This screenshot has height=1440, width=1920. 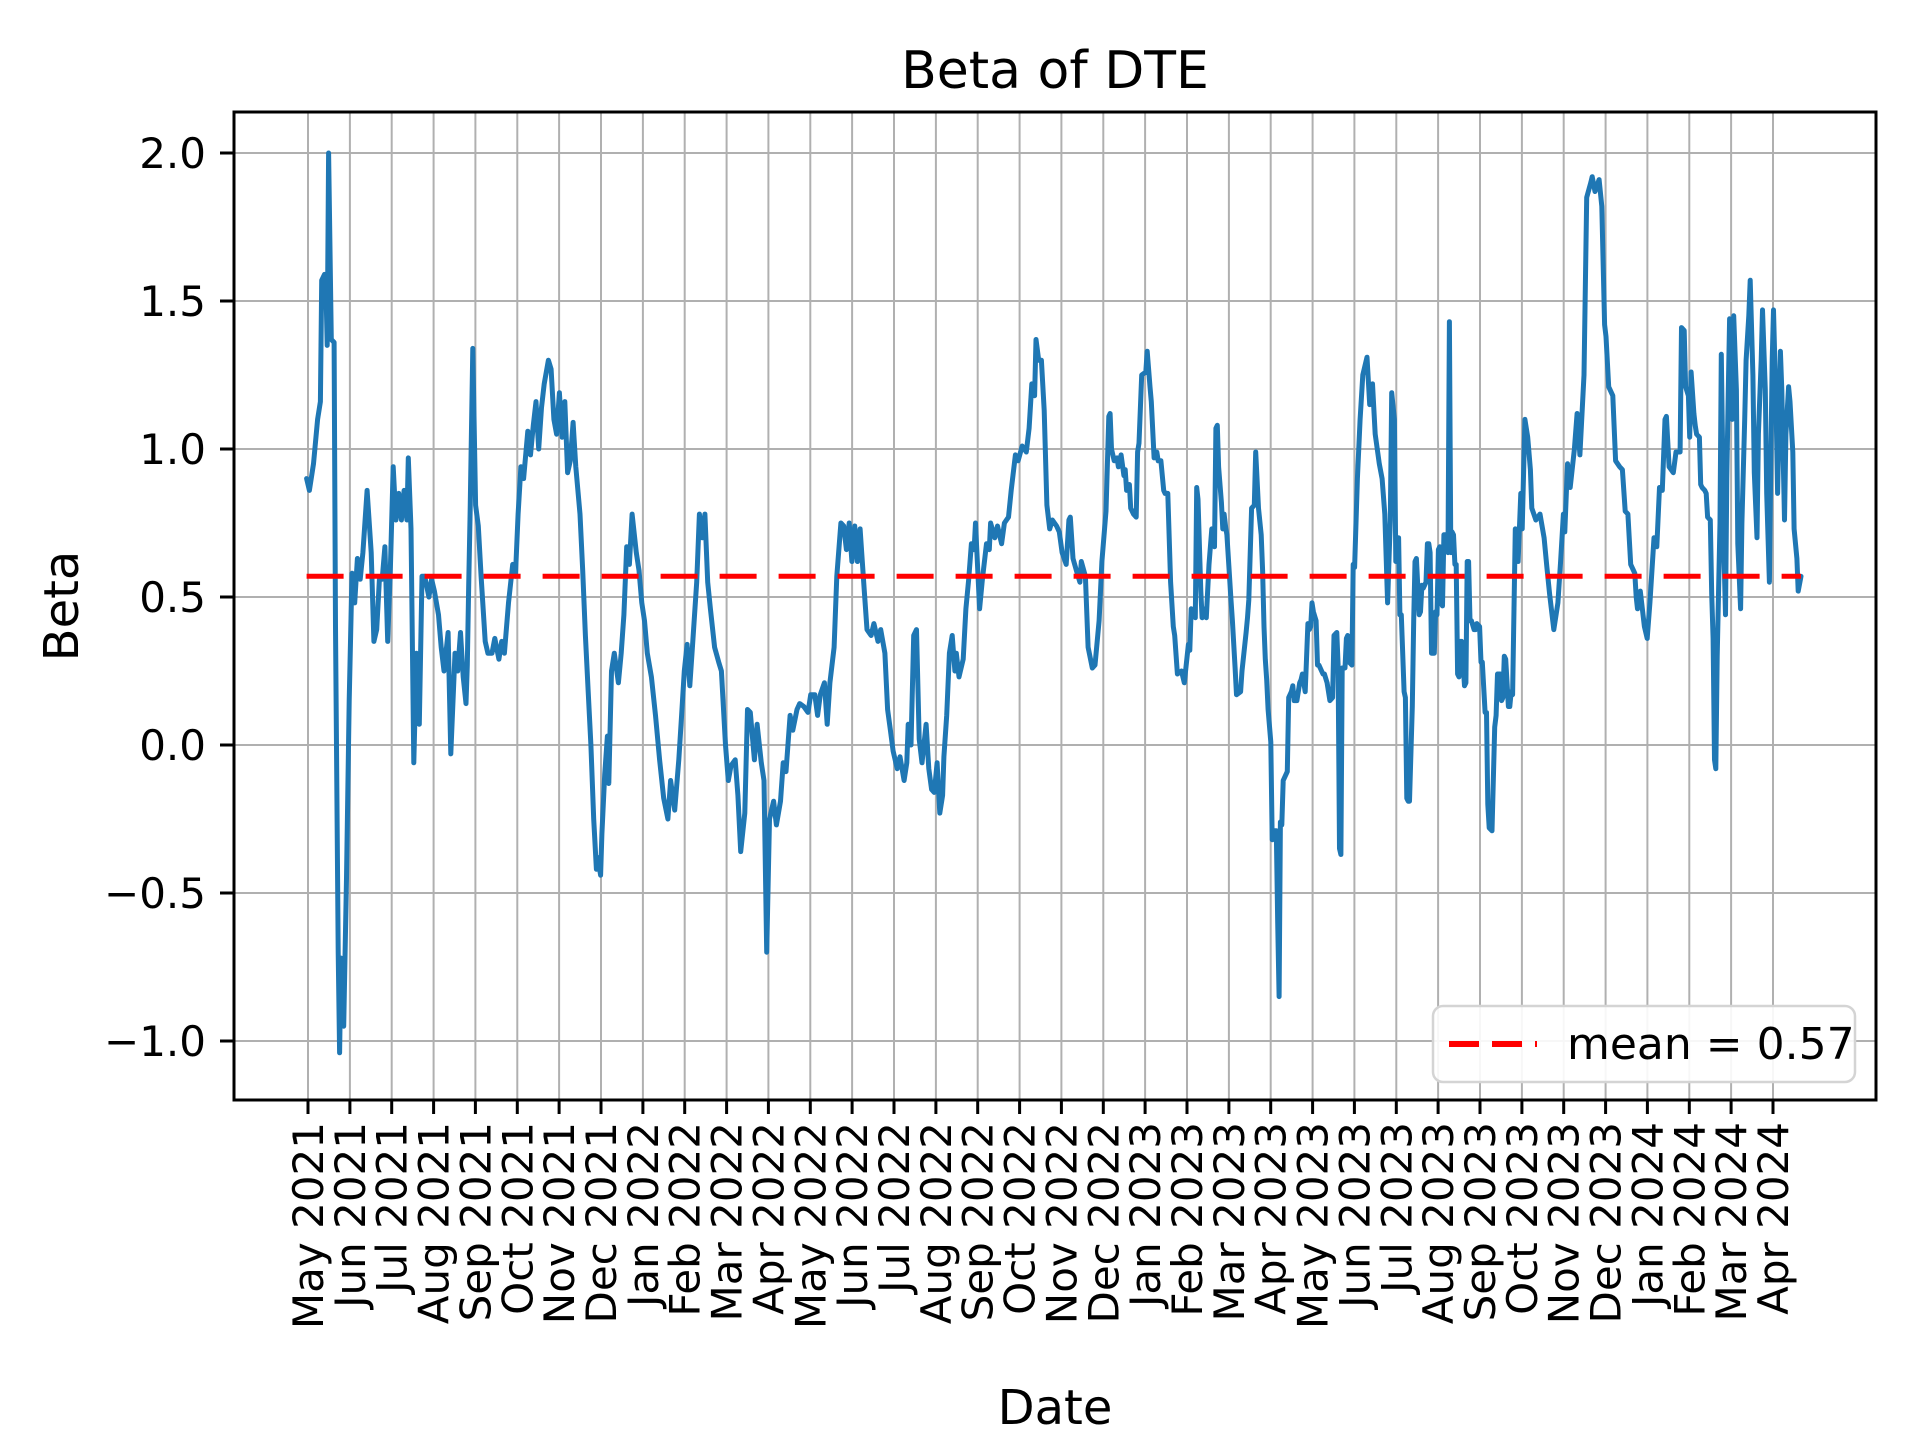 I want to click on x-tick-label: Oct 2022, so click(x=1020, y=1218).